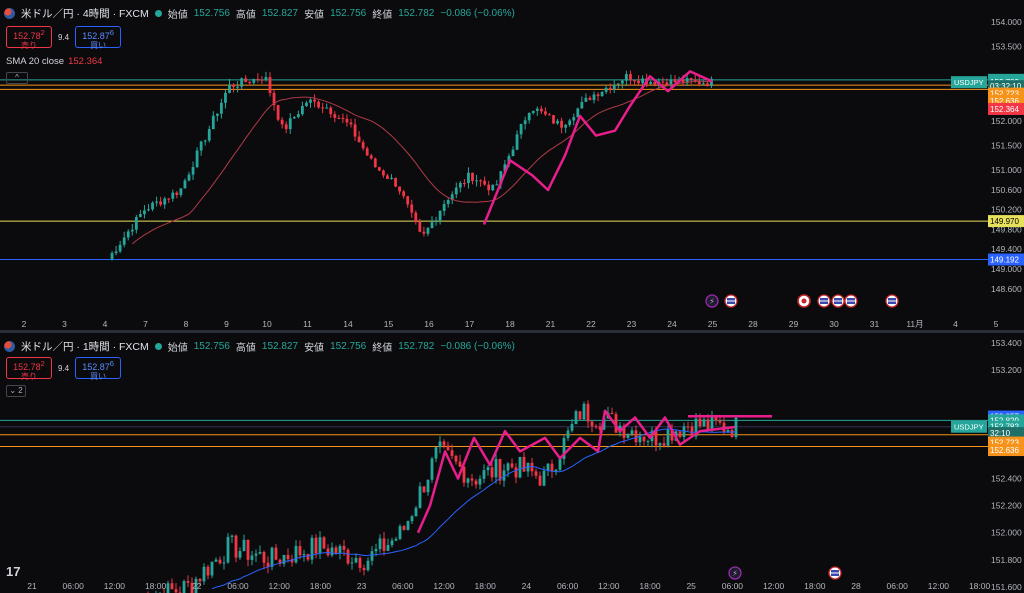 The height and width of the screenshot is (593, 1024). What do you see at coordinates (1006, 587) in the screenshot?
I see `price-tick-7: 151.600` at bounding box center [1006, 587].